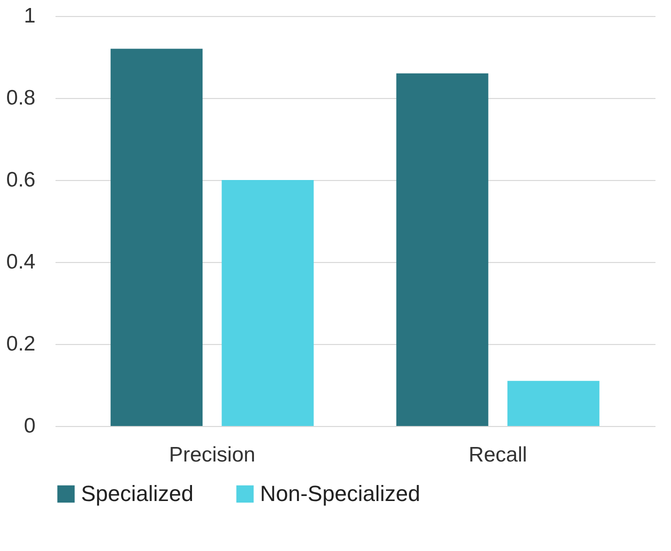  What do you see at coordinates (21, 180) in the screenshot?
I see `y-tick-label: 0.6` at bounding box center [21, 180].